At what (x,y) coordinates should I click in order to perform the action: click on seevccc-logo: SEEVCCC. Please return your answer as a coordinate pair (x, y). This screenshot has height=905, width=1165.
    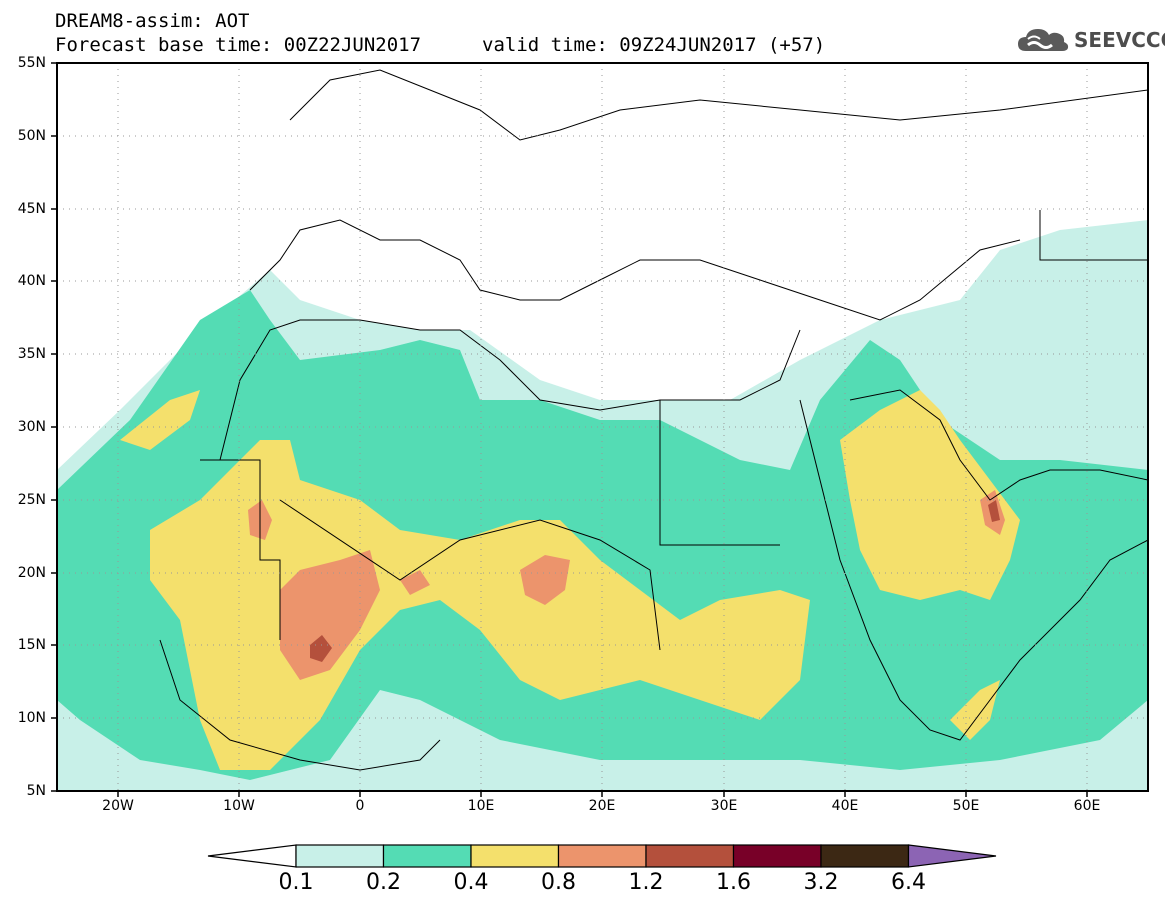
    Looking at the image, I should click on (1090, 40).